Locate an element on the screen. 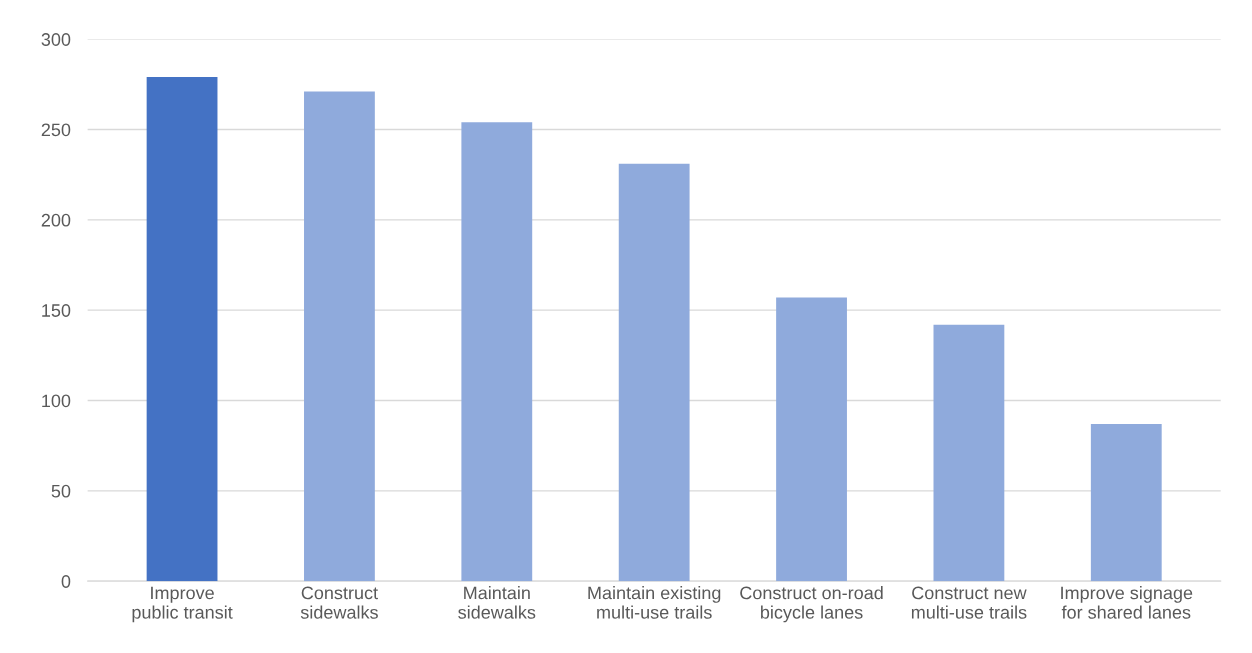  x-tick-label: Maintain existing multi-use trails is located at coordinates (654, 602).